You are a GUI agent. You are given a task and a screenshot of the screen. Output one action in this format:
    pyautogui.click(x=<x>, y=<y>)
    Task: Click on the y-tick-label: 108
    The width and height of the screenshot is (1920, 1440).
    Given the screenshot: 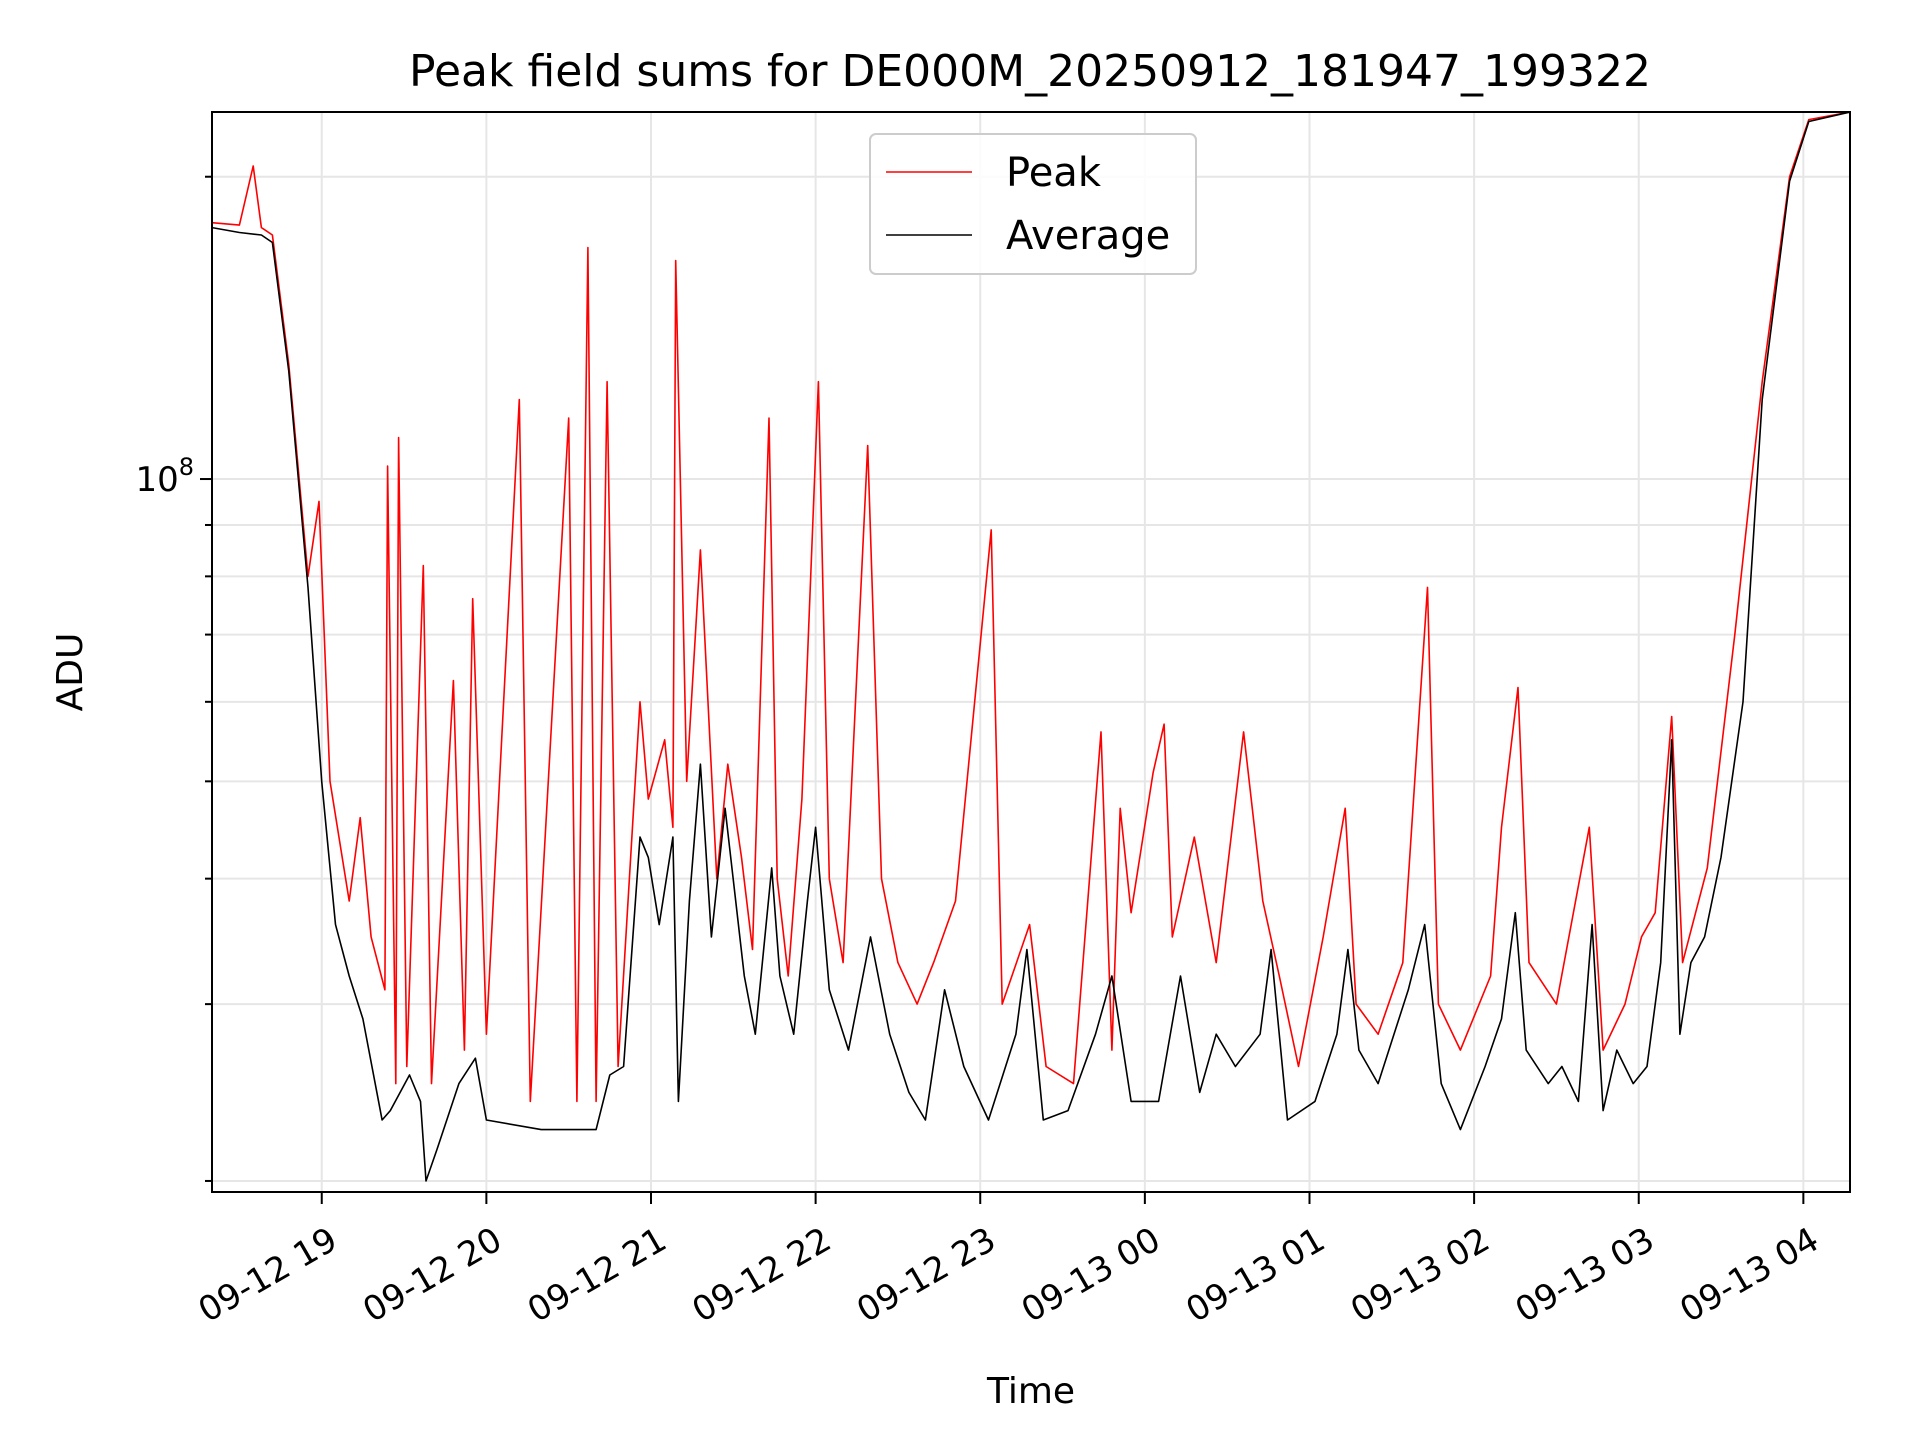 What is the action you would take?
    pyautogui.click(x=164, y=476)
    